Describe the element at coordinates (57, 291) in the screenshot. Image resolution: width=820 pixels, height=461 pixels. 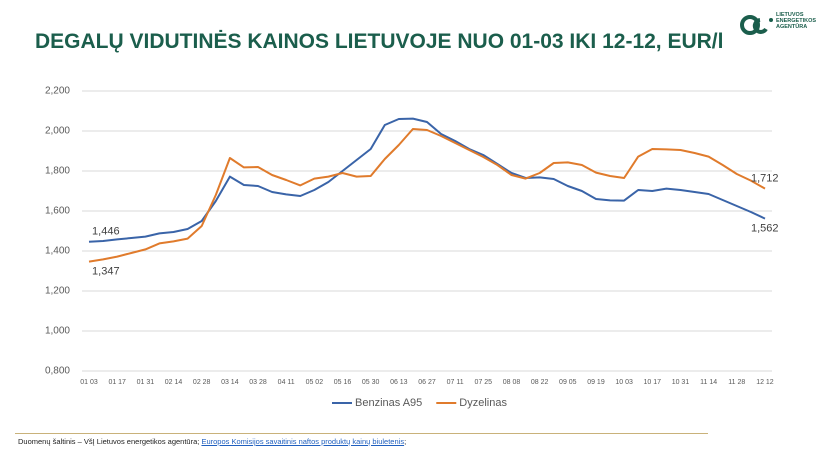
I see `y-tick-label: 1,200` at that location.